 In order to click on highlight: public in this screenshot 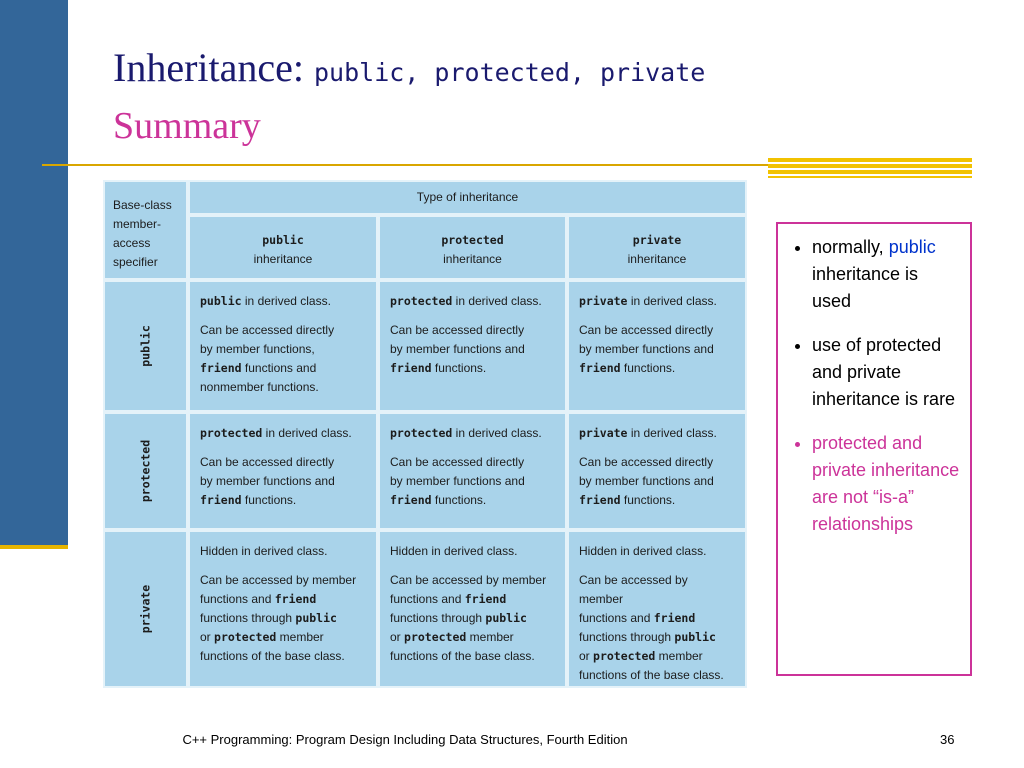, I will do `click(912, 247)`.